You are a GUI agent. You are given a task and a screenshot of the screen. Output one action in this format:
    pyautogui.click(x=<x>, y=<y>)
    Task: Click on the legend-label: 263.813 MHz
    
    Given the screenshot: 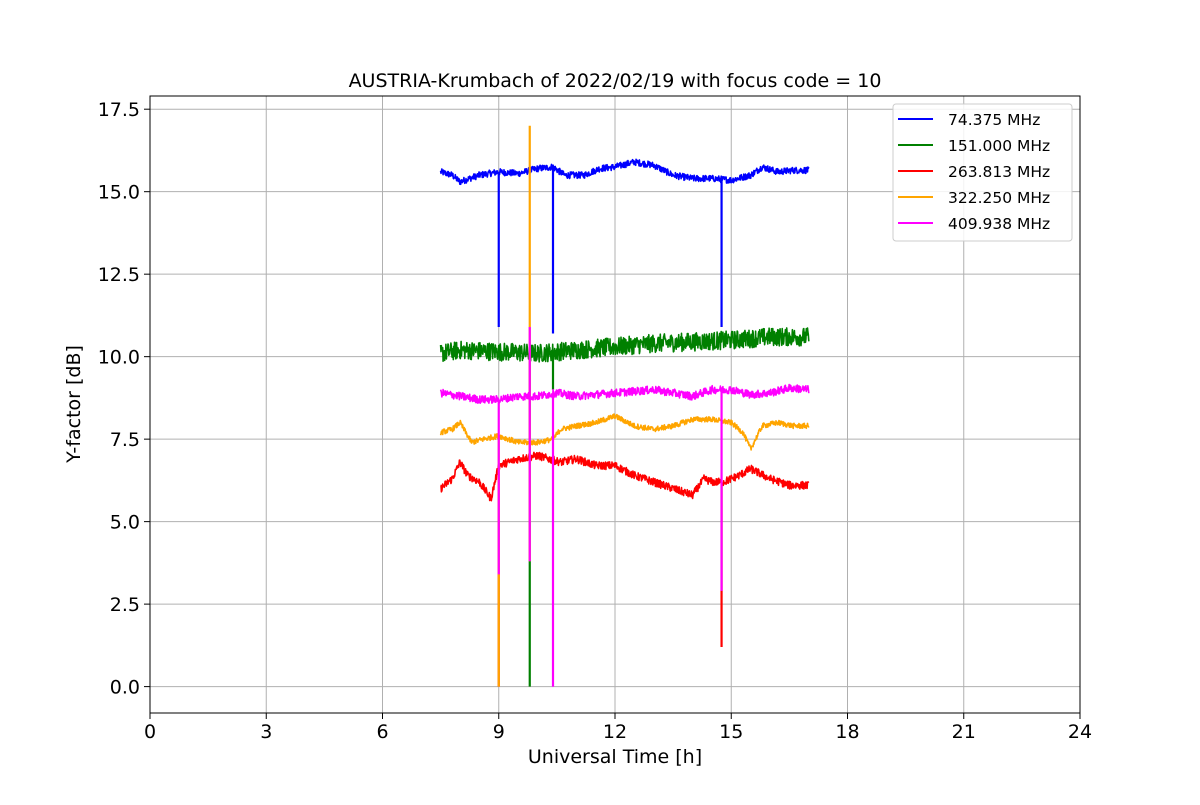 What is the action you would take?
    pyautogui.click(x=999, y=172)
    